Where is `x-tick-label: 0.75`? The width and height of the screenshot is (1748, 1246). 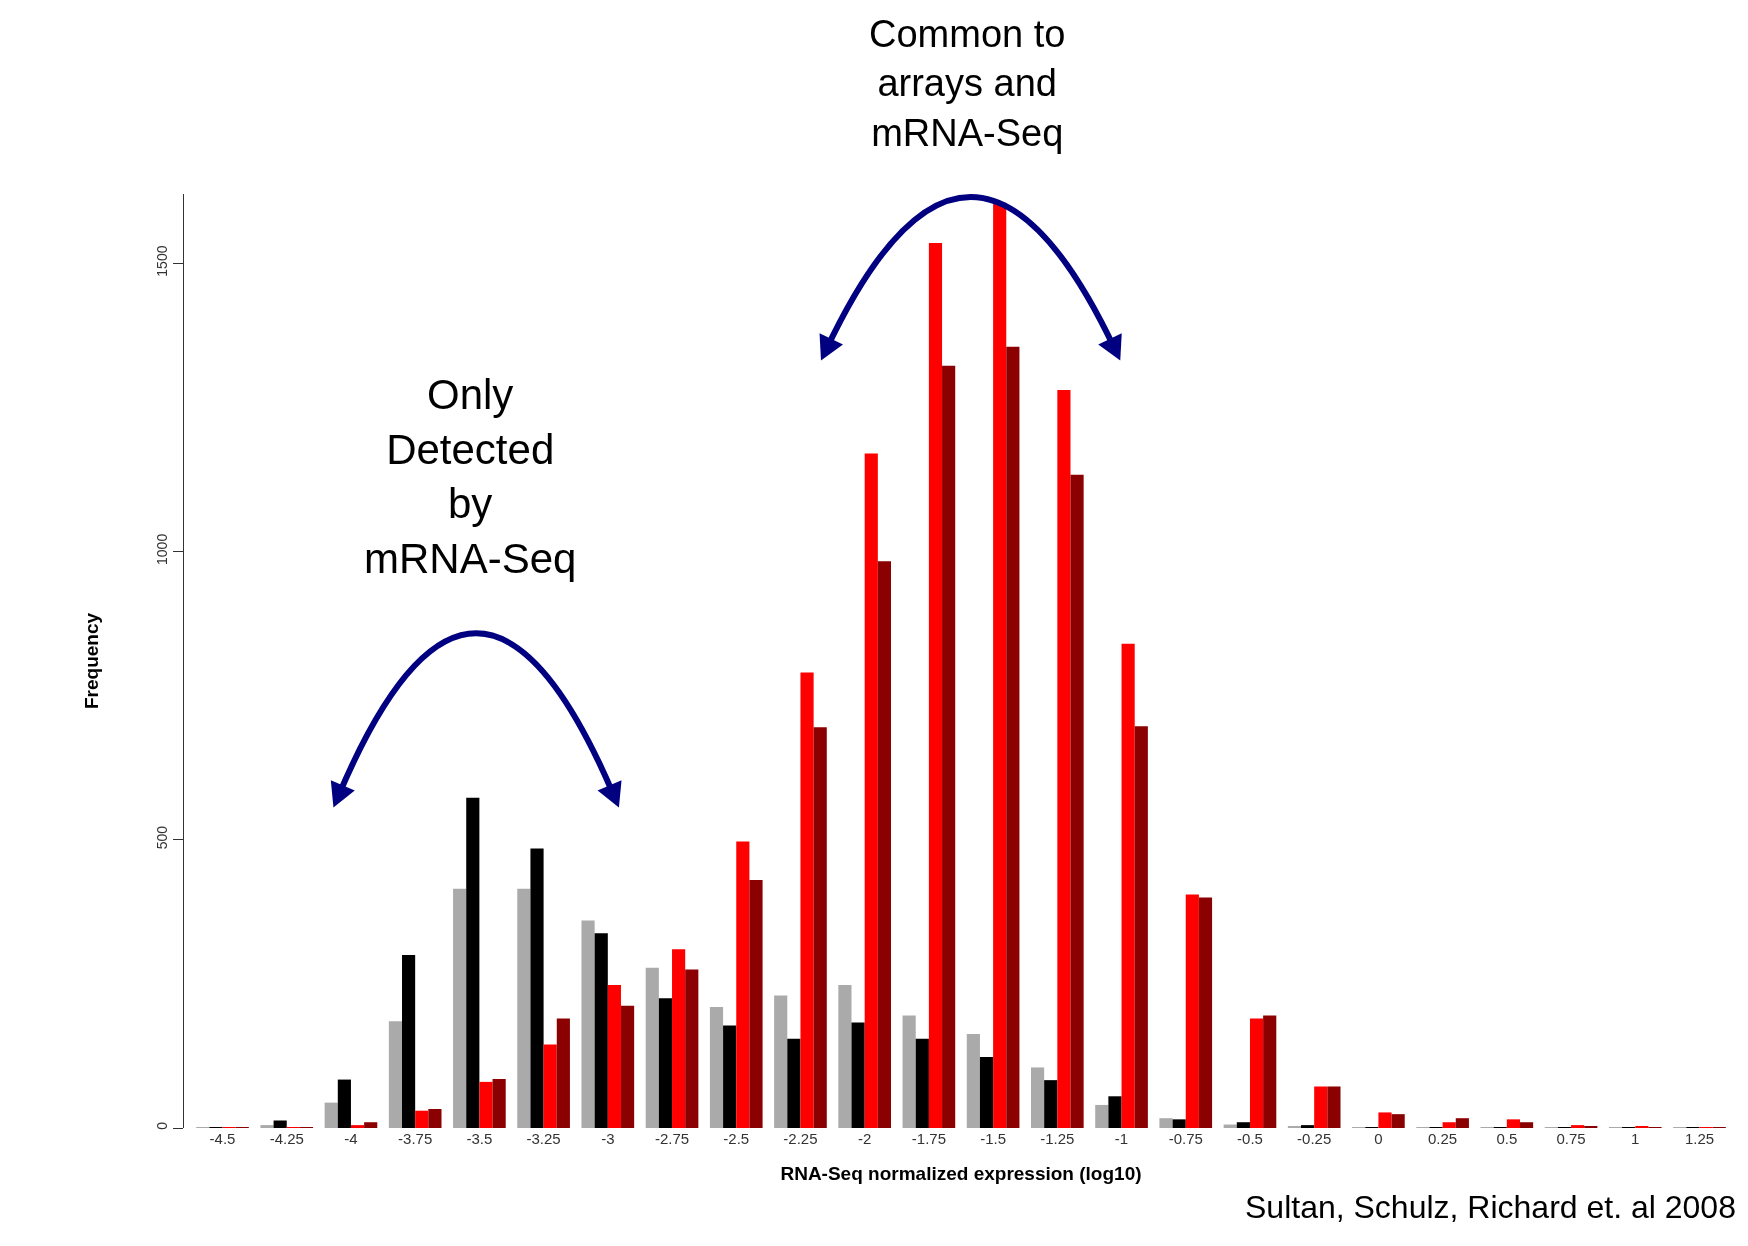 x-tick-label: 0.75 is located at coordinates (1571, 1138).